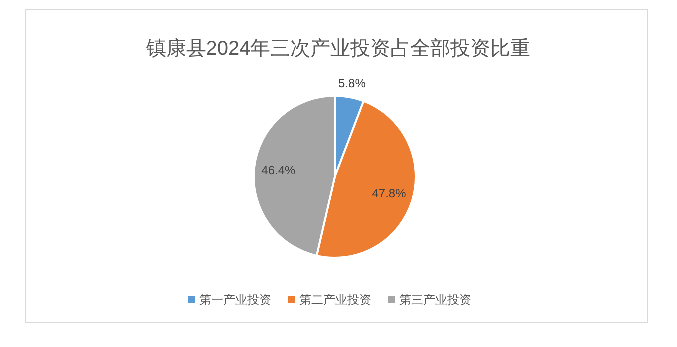  What do you see at coordinates (236, 300) in the screenshot?
I see `legend-label: 第一产业投资` at bounding box center [236, 300].